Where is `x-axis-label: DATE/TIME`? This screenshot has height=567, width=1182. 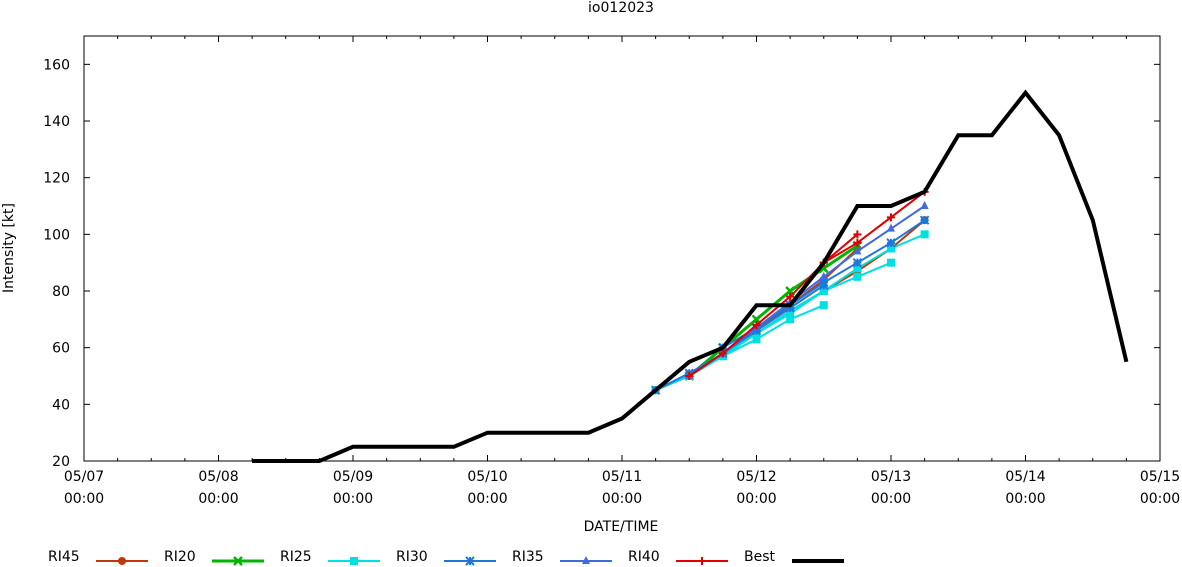 x-axis-label: DATE/TIME is located at coordinates (621, 527).